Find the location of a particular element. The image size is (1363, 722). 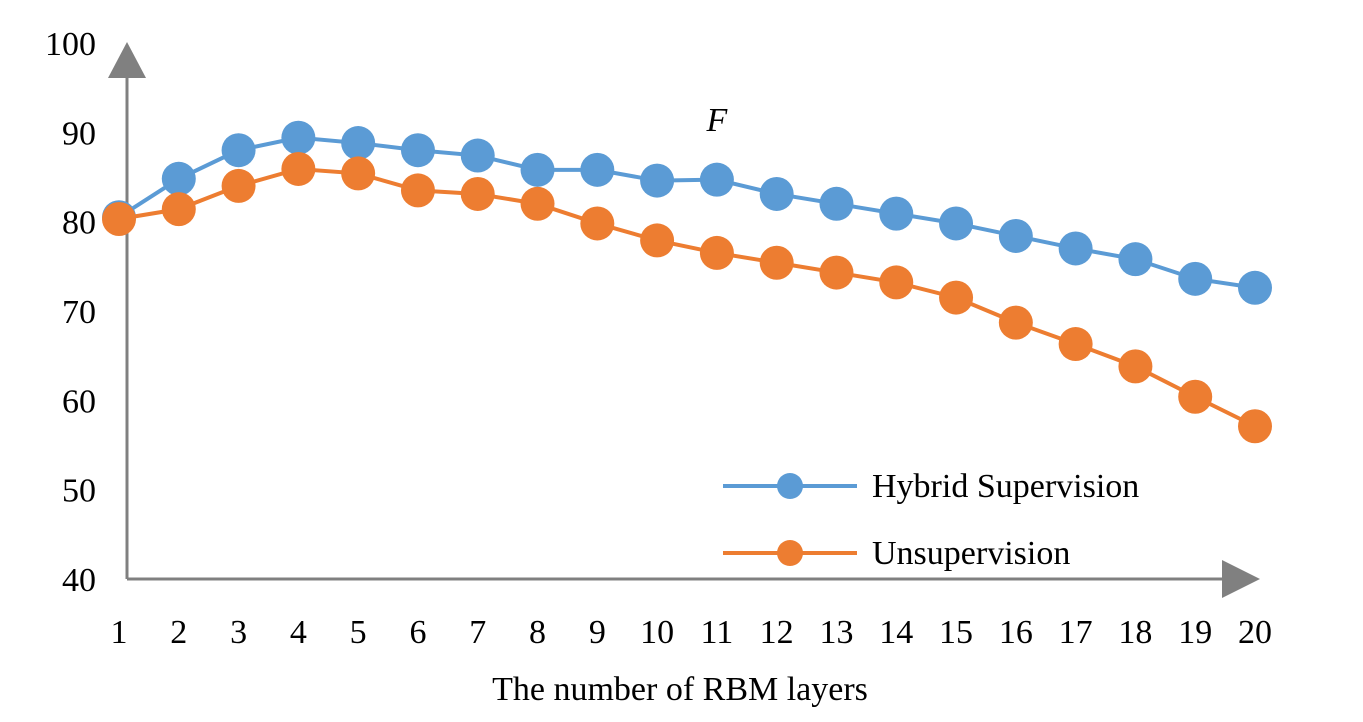

legend-label: Hybrid Supervision is located at coordinates (1005, 486).